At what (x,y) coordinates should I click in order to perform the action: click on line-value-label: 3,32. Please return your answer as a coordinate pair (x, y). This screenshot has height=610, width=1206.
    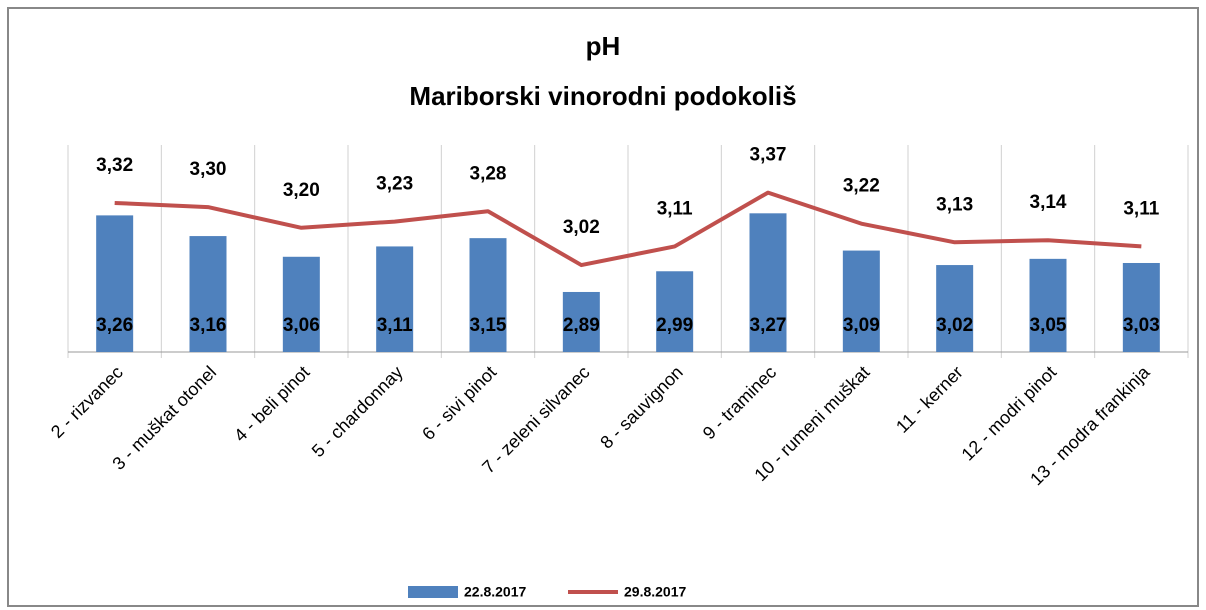
    Looking at the image, I should click on (114, 165).